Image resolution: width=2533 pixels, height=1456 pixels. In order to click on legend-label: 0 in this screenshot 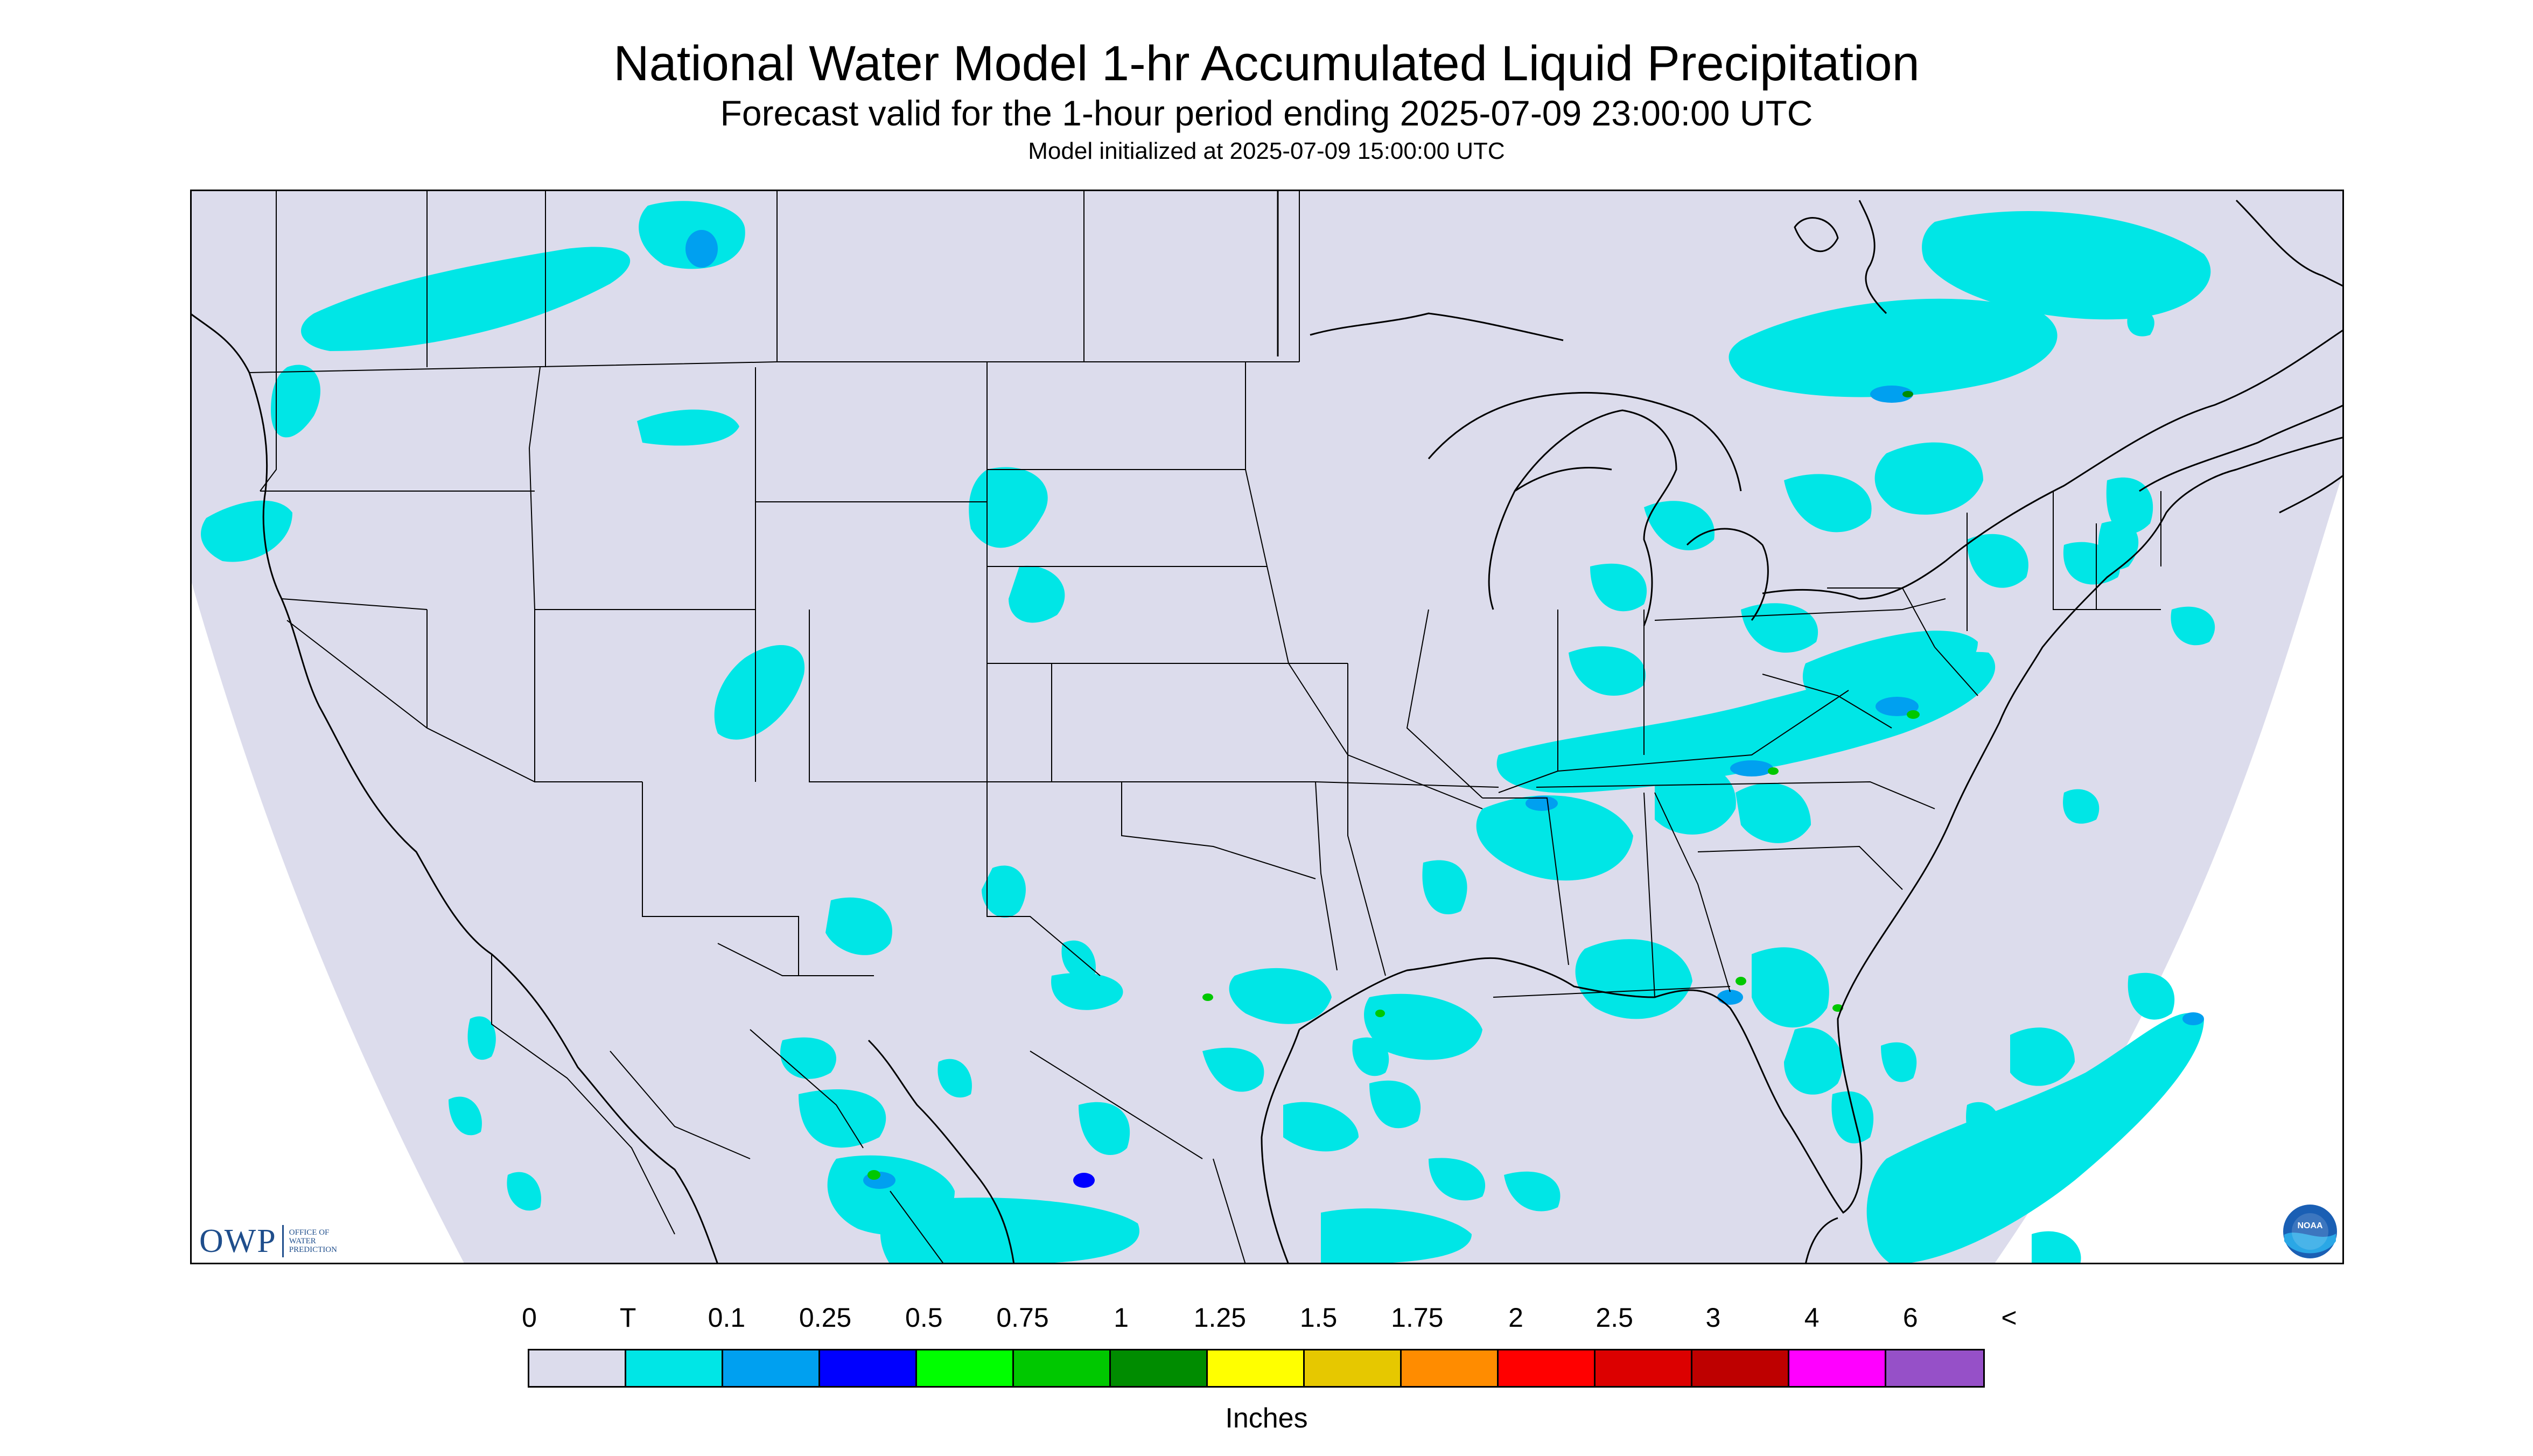, I will do `click(529, 1318)`.